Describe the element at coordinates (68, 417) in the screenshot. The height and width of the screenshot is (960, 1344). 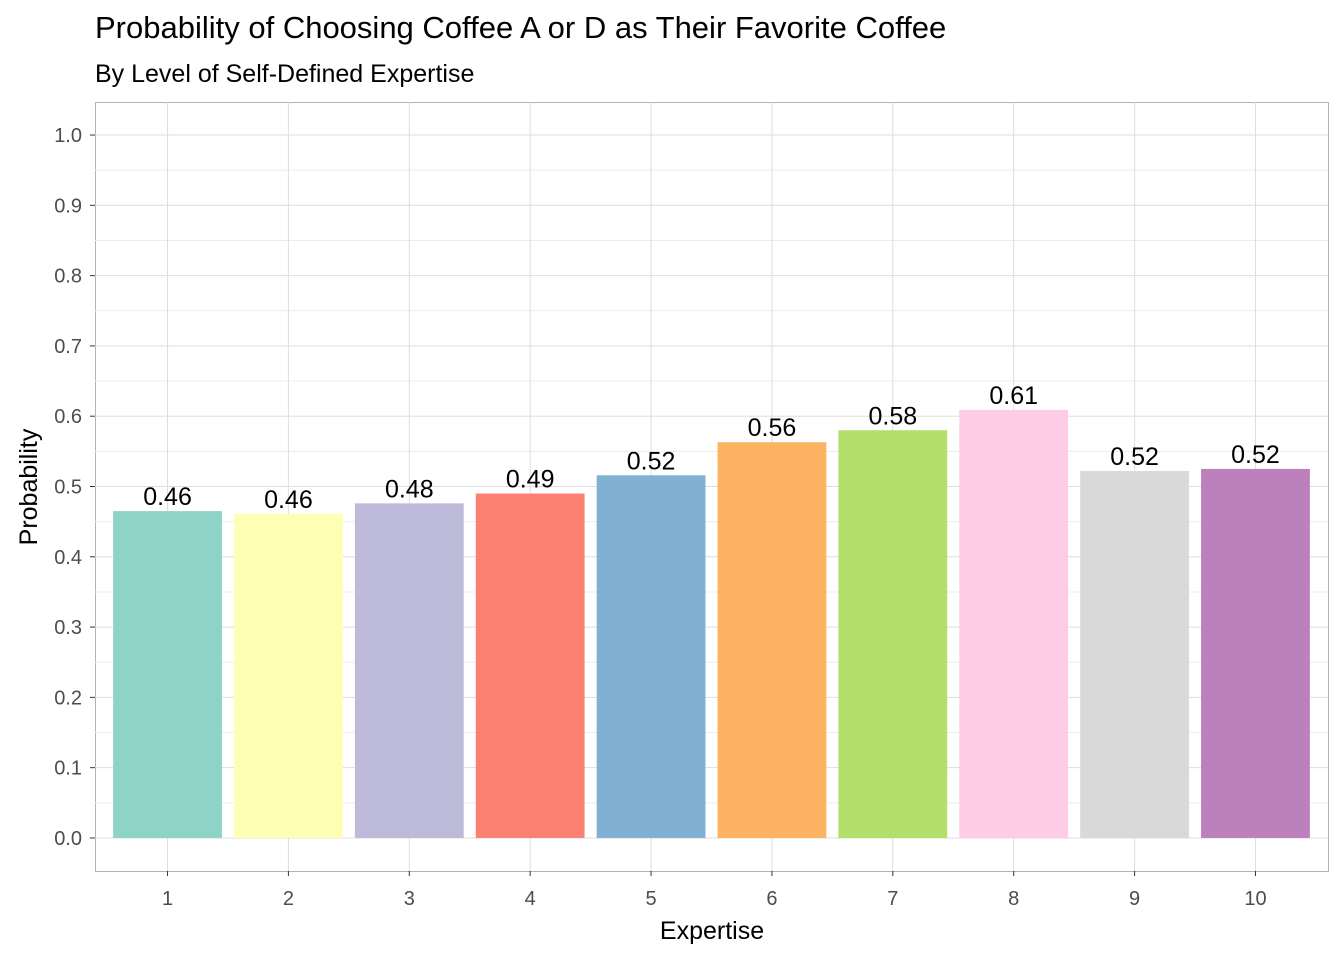
I see `y-tick-label: 0.6` at that location.